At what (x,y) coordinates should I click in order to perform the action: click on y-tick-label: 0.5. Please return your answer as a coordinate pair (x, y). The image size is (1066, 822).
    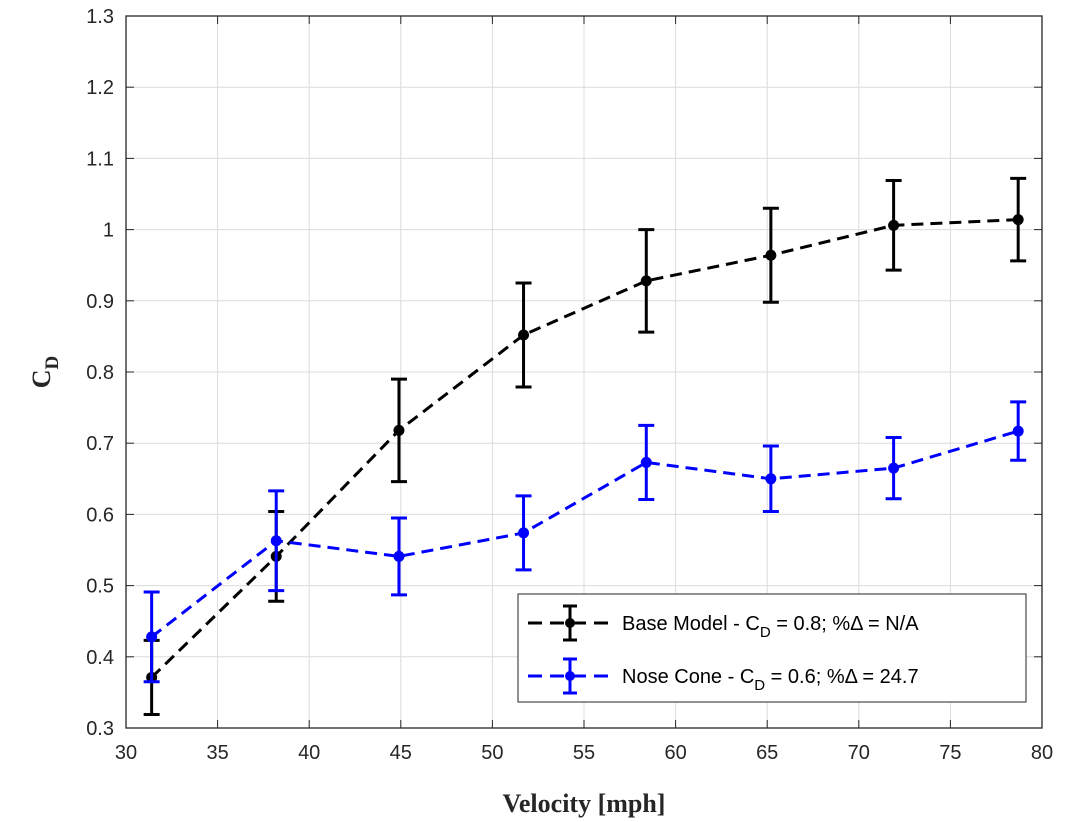
    Looking at the image, I should click on (100, 587).